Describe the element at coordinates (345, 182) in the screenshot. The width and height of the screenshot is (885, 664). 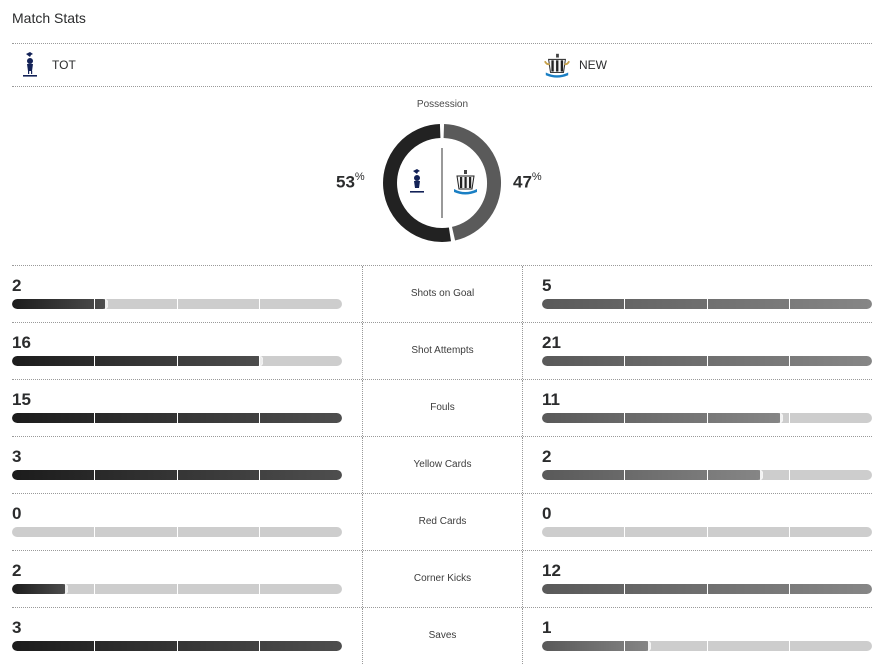
I see `home-possession-value: 53` at that location.